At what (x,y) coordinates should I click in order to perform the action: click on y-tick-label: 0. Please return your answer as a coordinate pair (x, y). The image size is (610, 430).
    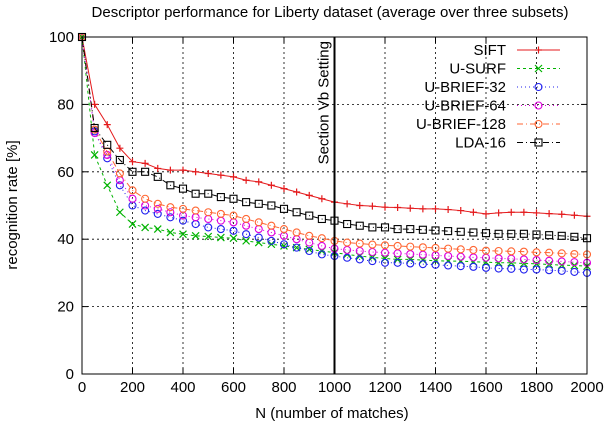
    Looking at the image, I should click on (70, 374).